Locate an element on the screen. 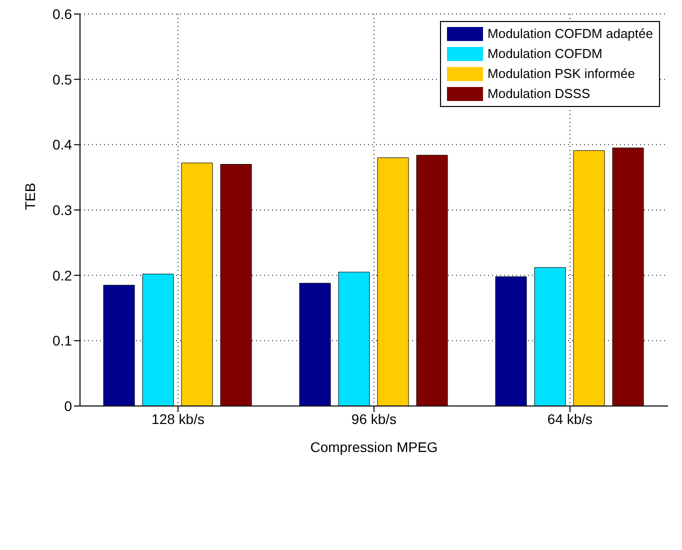  x-tick-label: 96 kb/s is located at coordinates (374, 418).